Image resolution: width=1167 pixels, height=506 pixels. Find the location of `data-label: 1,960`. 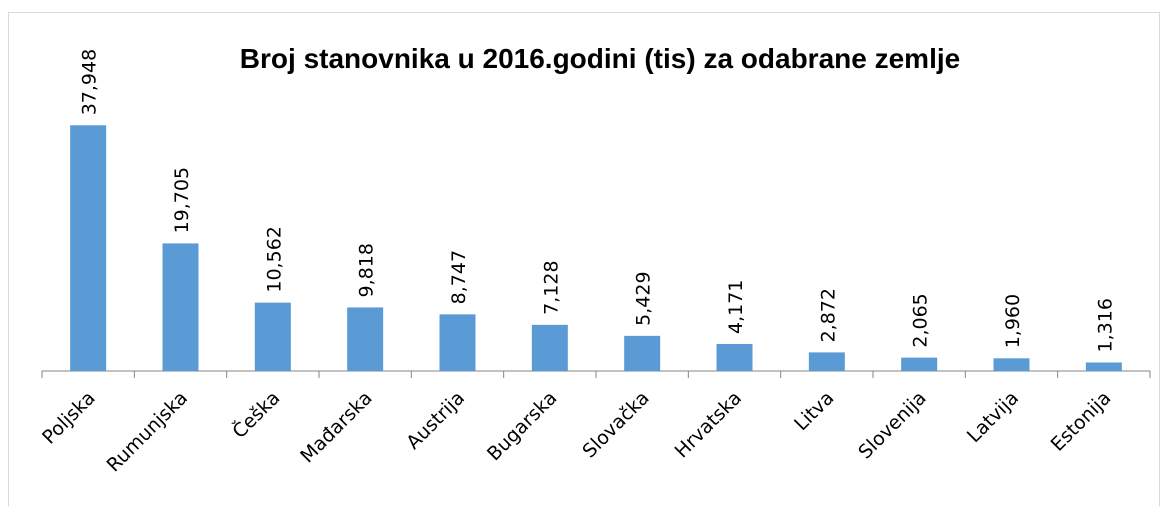

data-label: 1,960 is located at coordinates (1013, 321).